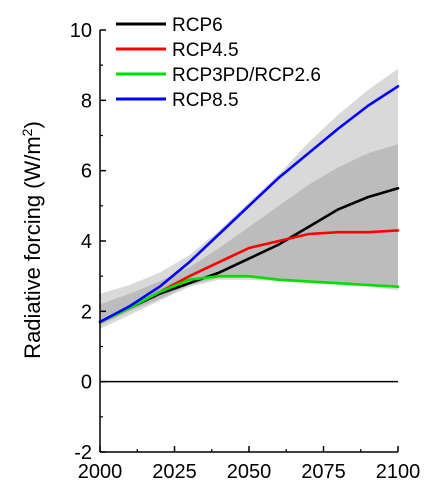 The width and height of the screenshot is (443, 500). What do you see at coordinates (86, 383) in the screenshot?
I see `y-tick-label: 0` at bounding box center [86, 383].